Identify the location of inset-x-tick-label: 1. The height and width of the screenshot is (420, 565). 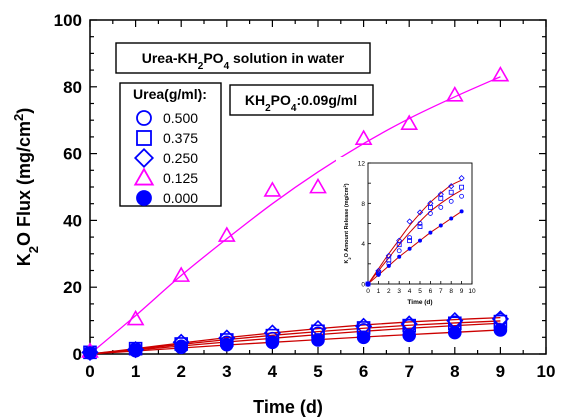
(379, 291).